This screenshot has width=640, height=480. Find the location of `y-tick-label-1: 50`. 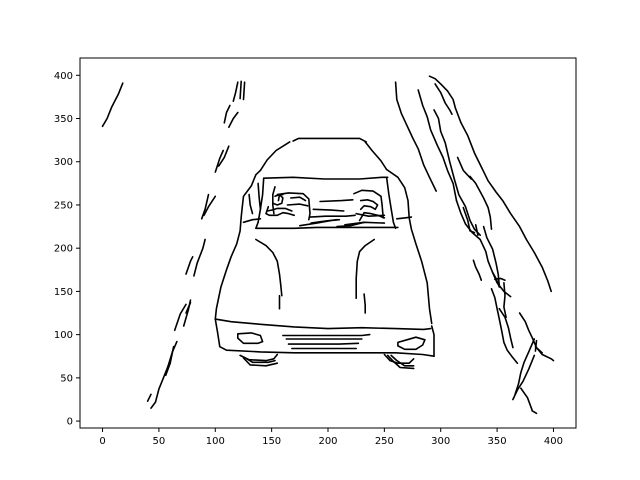

y-tick-label-1: 50 is located at coordinates (66, 378).